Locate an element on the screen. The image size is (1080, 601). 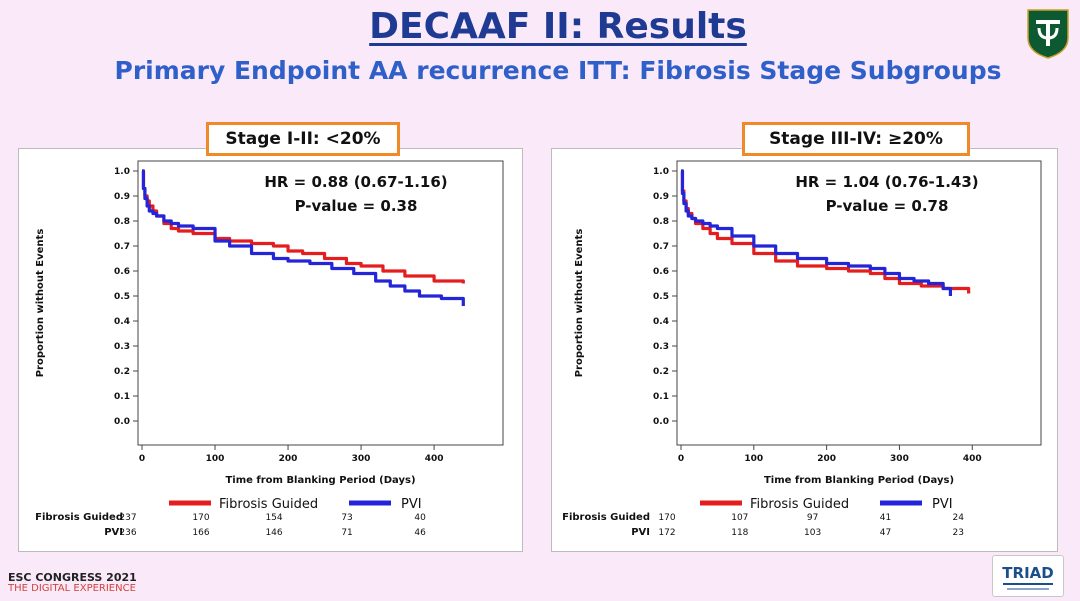
risk-value: 40 is located at coordinates (420, 518).